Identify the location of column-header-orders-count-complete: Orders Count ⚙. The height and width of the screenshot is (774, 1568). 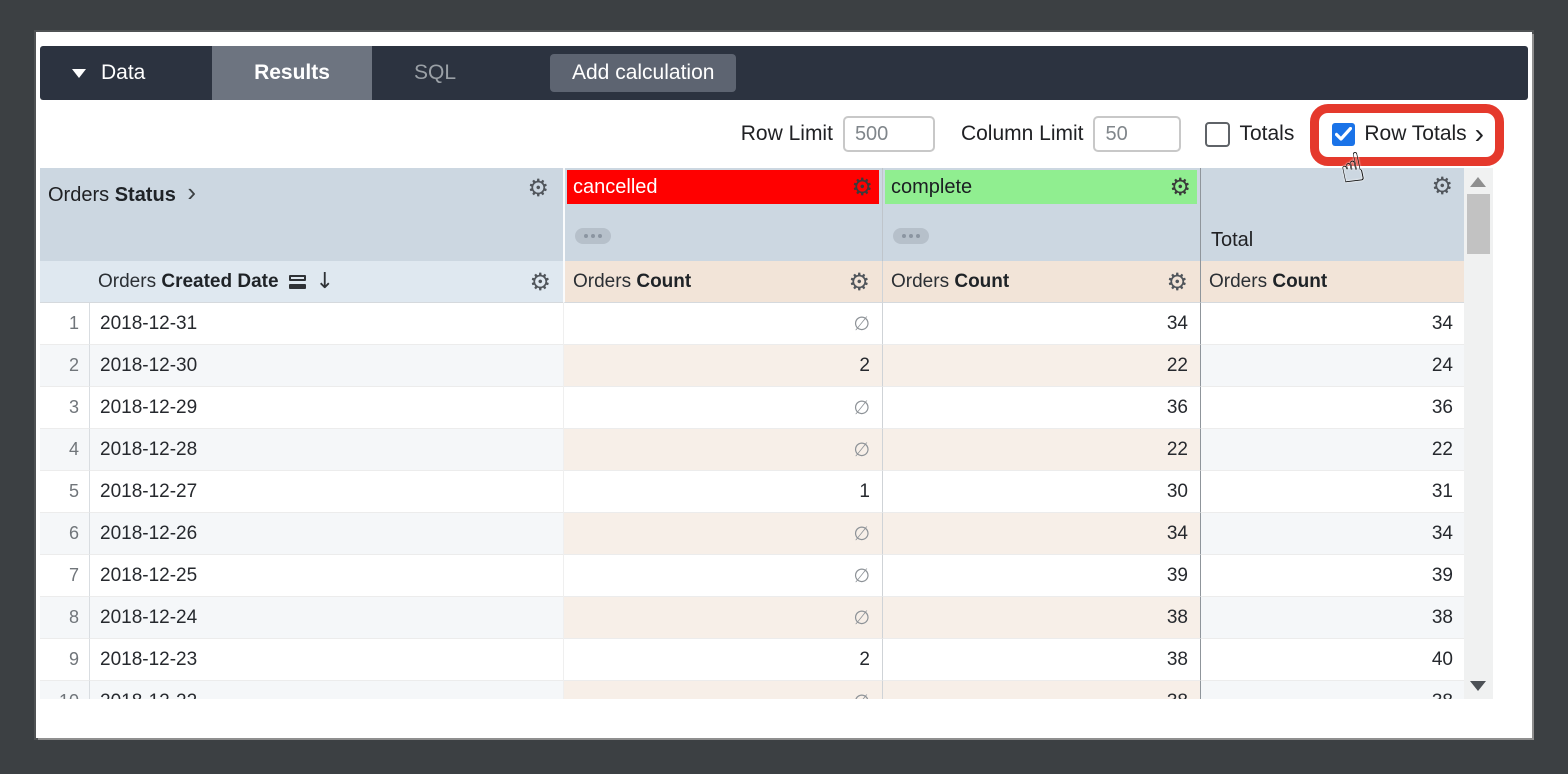
(1041, 282).